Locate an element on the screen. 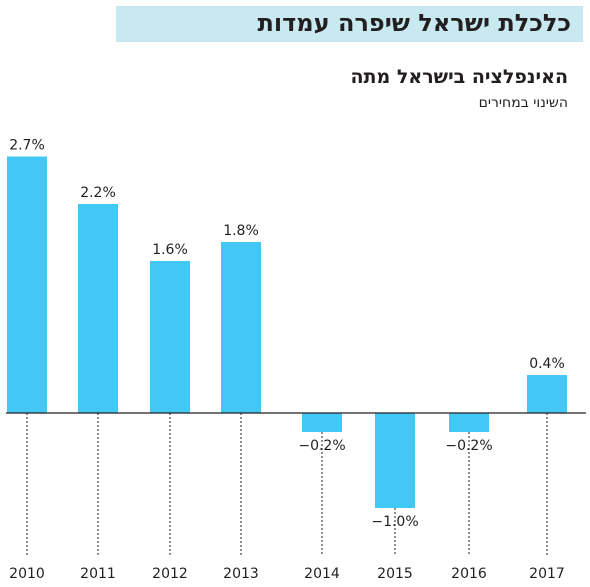 The width and height of the screenshot is (590, 587). bar-2012 is located at coordinates (170, 337).